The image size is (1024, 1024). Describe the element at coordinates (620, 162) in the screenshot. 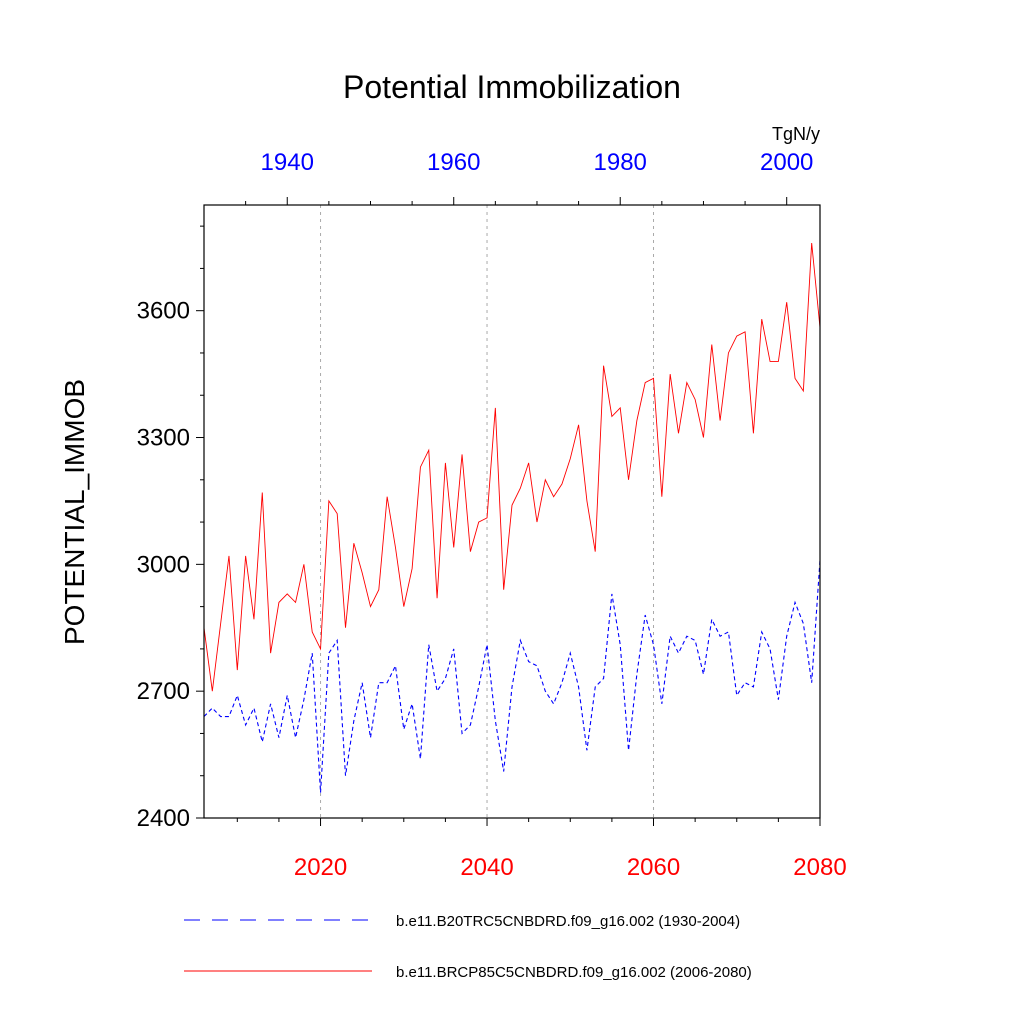

I see `x-top-tick-label: 1980` at that location.